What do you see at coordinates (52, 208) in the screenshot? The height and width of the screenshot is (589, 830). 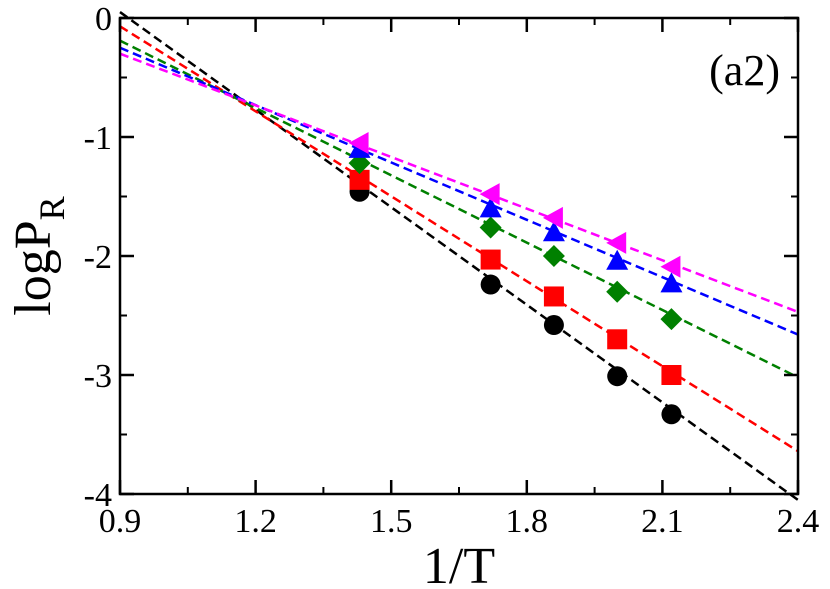 I see `y-axis-label-subscript: R` at bounding box center [52, 208].